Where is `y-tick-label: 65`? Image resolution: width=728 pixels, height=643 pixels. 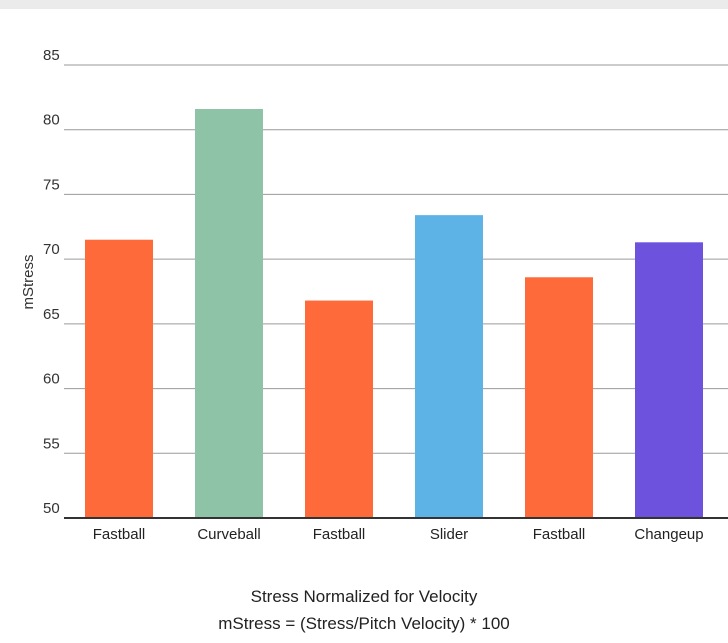
y-tick-label: 65 is located at coordinates (51, 314).